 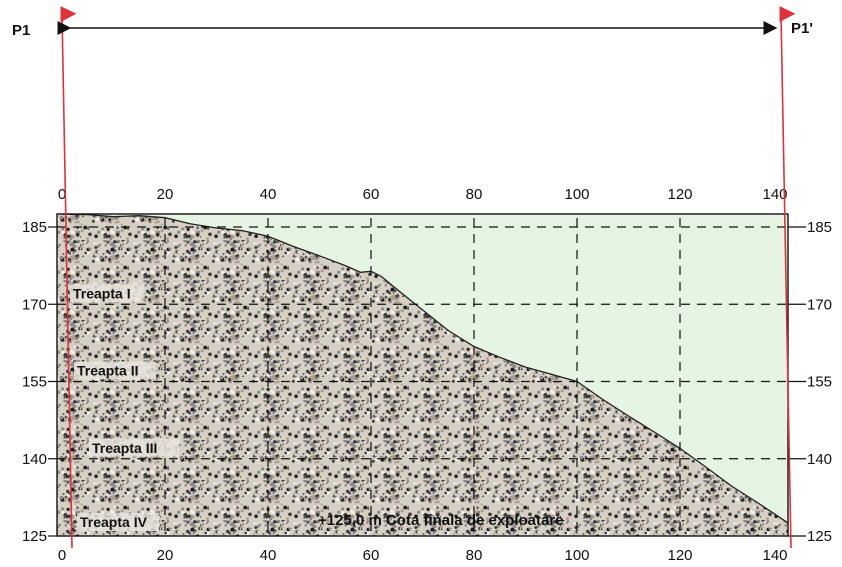 I want to click on x-tick-top: 100, so click(x=576, y=194).